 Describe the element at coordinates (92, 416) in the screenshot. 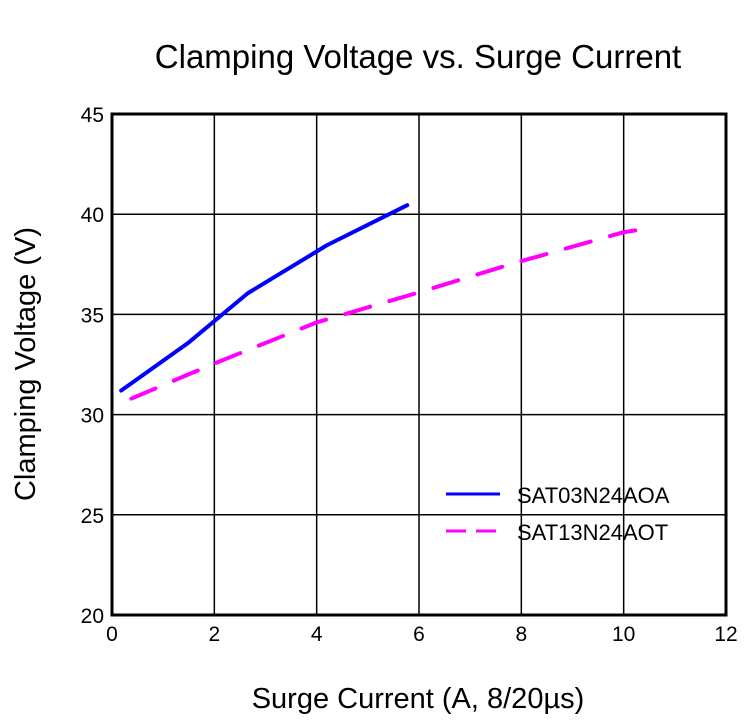

I see `y-tick-label: 30` at that location.